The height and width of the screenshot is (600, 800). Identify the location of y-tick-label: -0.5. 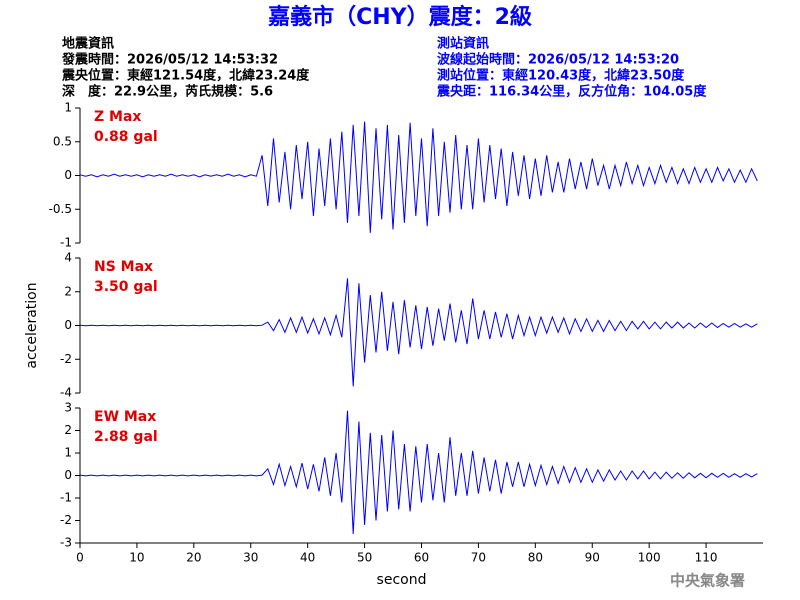
(60, 209).